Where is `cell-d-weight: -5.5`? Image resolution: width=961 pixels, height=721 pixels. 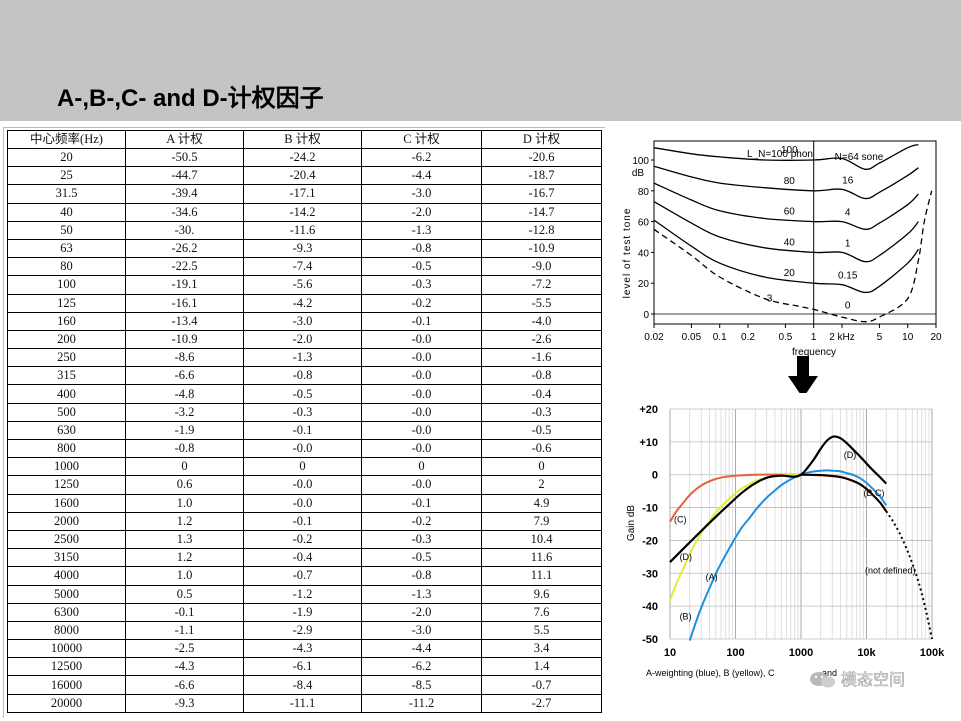 cell-d-weight: -5.5 is located at coordinates (541, 303).